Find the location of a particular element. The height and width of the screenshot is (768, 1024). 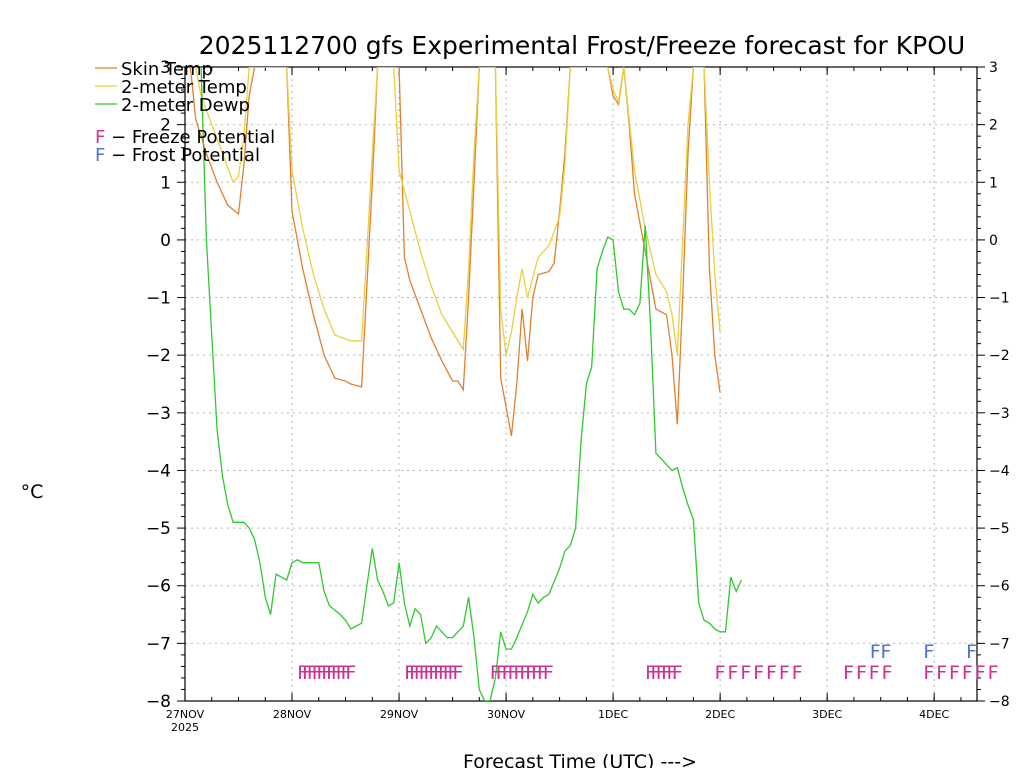

left-tick-label: −2 is located at coordinates (158, 356).